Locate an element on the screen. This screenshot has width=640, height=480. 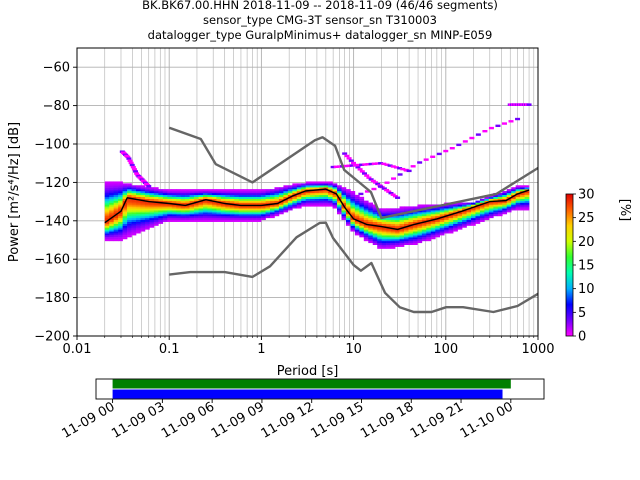
x-tick-label: 1000 is located at coordinates (537, 349).